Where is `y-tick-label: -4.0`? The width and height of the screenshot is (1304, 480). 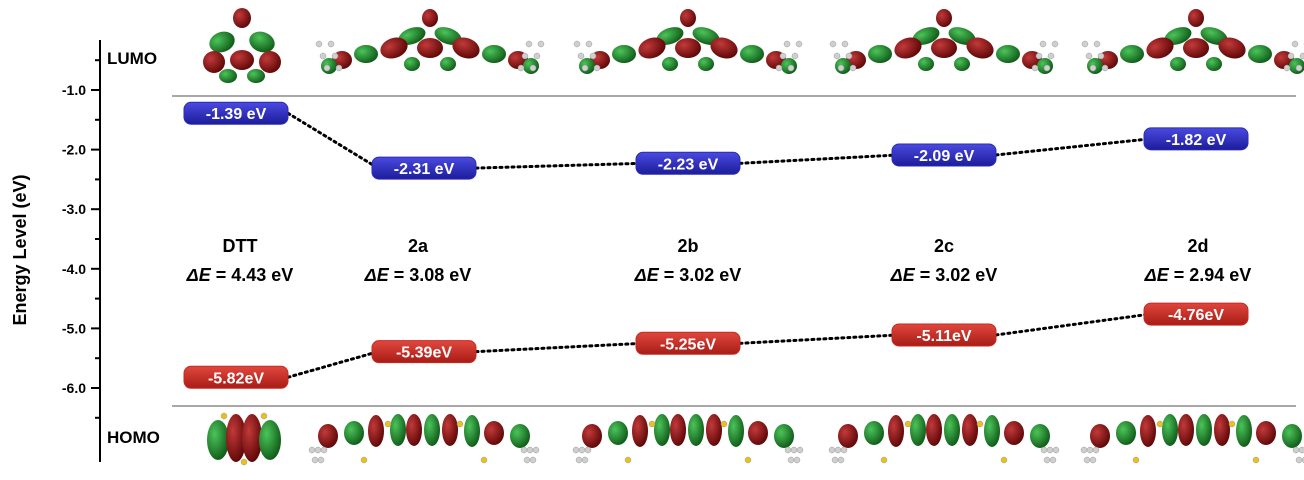
y-tick-label: -4.0 is located at coordinates (74, 269).